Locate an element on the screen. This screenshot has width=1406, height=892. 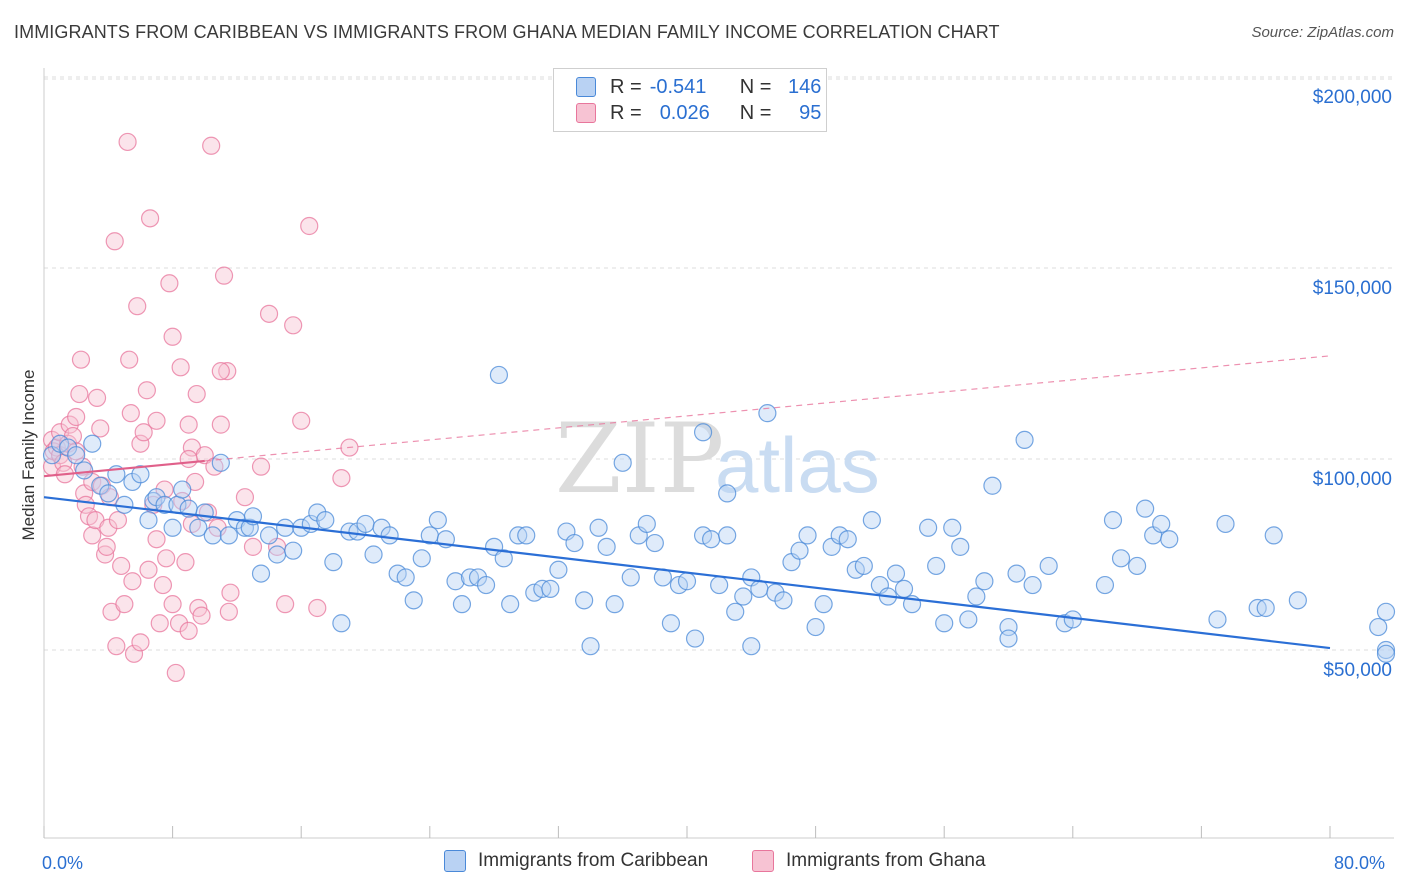
legend-item-caribbean: Immigrants from Caribbean is located at coordinates (576, 861).